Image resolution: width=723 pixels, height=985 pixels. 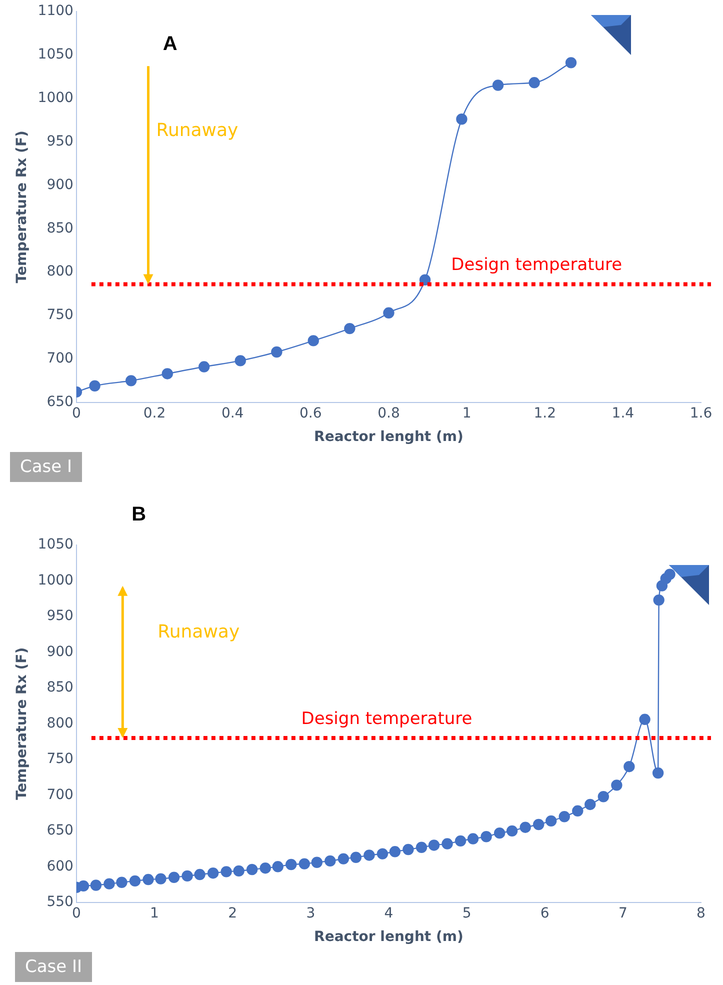 What do you see at coordinates (60, 358) in the screenshot?
I see `y-tick-label: 700` at bounding box center [60, 358].